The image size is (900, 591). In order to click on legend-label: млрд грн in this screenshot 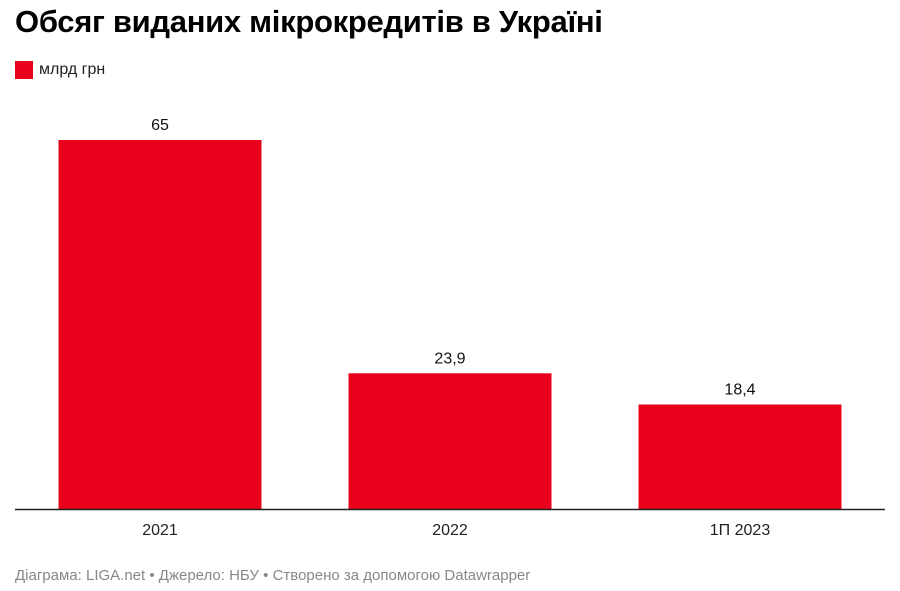, I will do `click(72, 69)`.